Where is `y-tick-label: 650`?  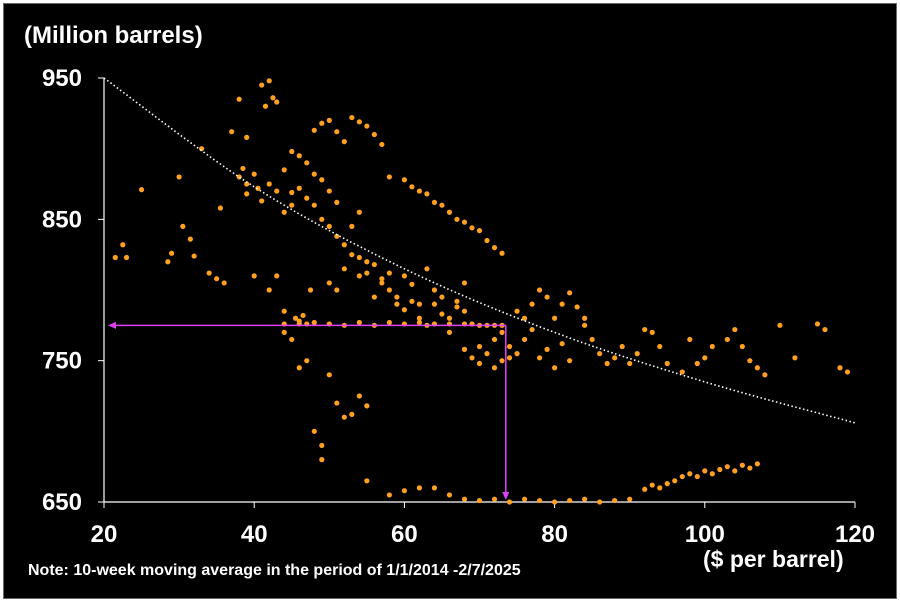 y-tick-label: 650 is located at coordinates (62, 502).